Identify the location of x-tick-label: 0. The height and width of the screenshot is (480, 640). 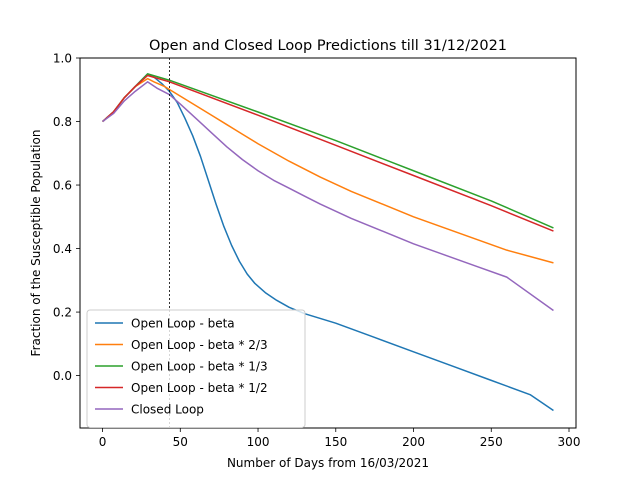
(103, 442).